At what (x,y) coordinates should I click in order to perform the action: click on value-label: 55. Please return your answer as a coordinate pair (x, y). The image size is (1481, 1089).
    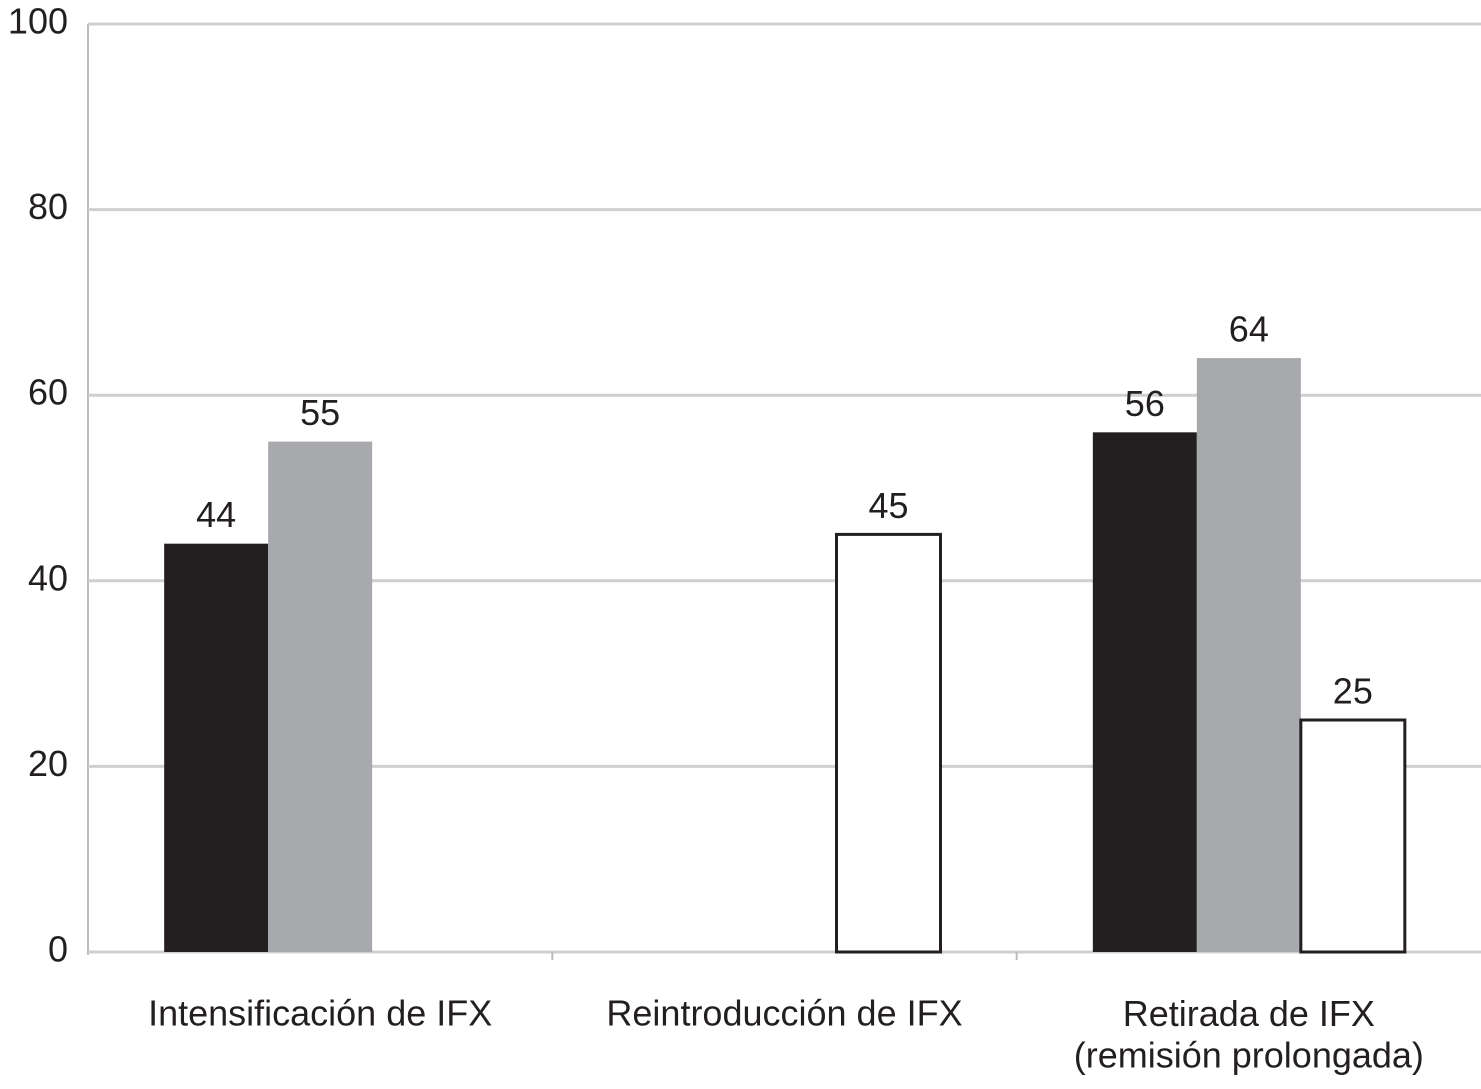
    Looking at the image, I should click on (320, 412).